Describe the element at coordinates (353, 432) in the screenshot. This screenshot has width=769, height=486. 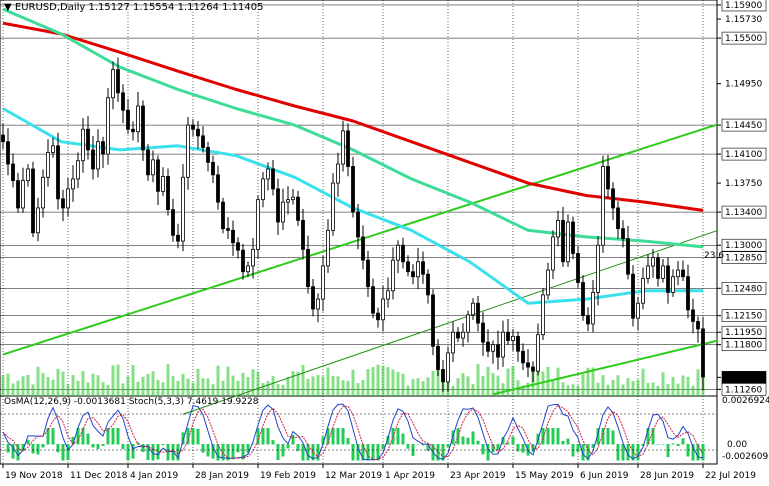
I see `stoch-main-line` at that location.